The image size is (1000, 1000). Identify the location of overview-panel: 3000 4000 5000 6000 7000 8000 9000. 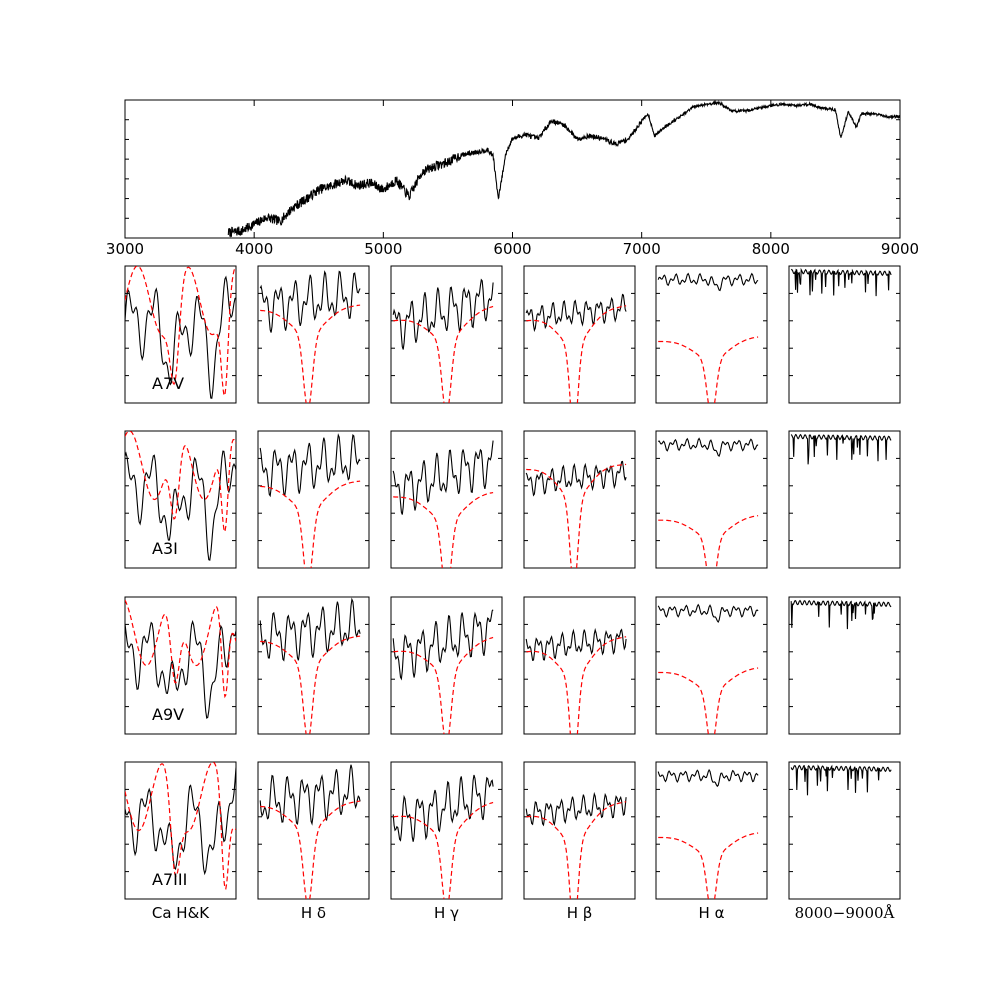
(512, 178).